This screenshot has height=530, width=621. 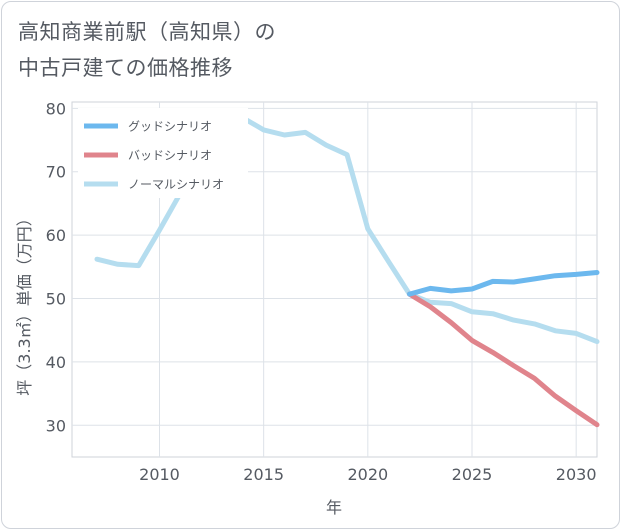 What do you see at coordinates (56, 299) in the screenshot?
I see `y-tick-label: 50` at bounding box center [56, 299].